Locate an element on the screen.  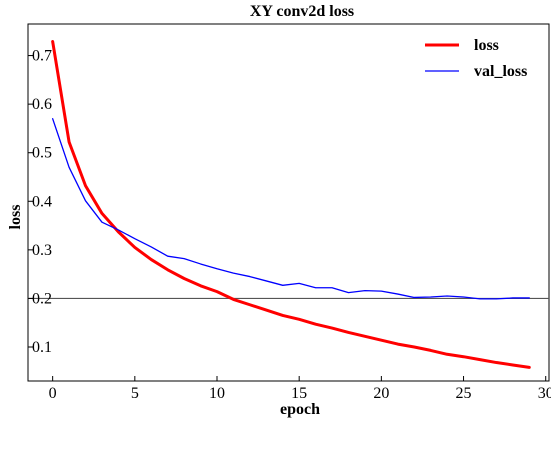
y-tick-label: 0.6 is located at coordinates (42, 104).